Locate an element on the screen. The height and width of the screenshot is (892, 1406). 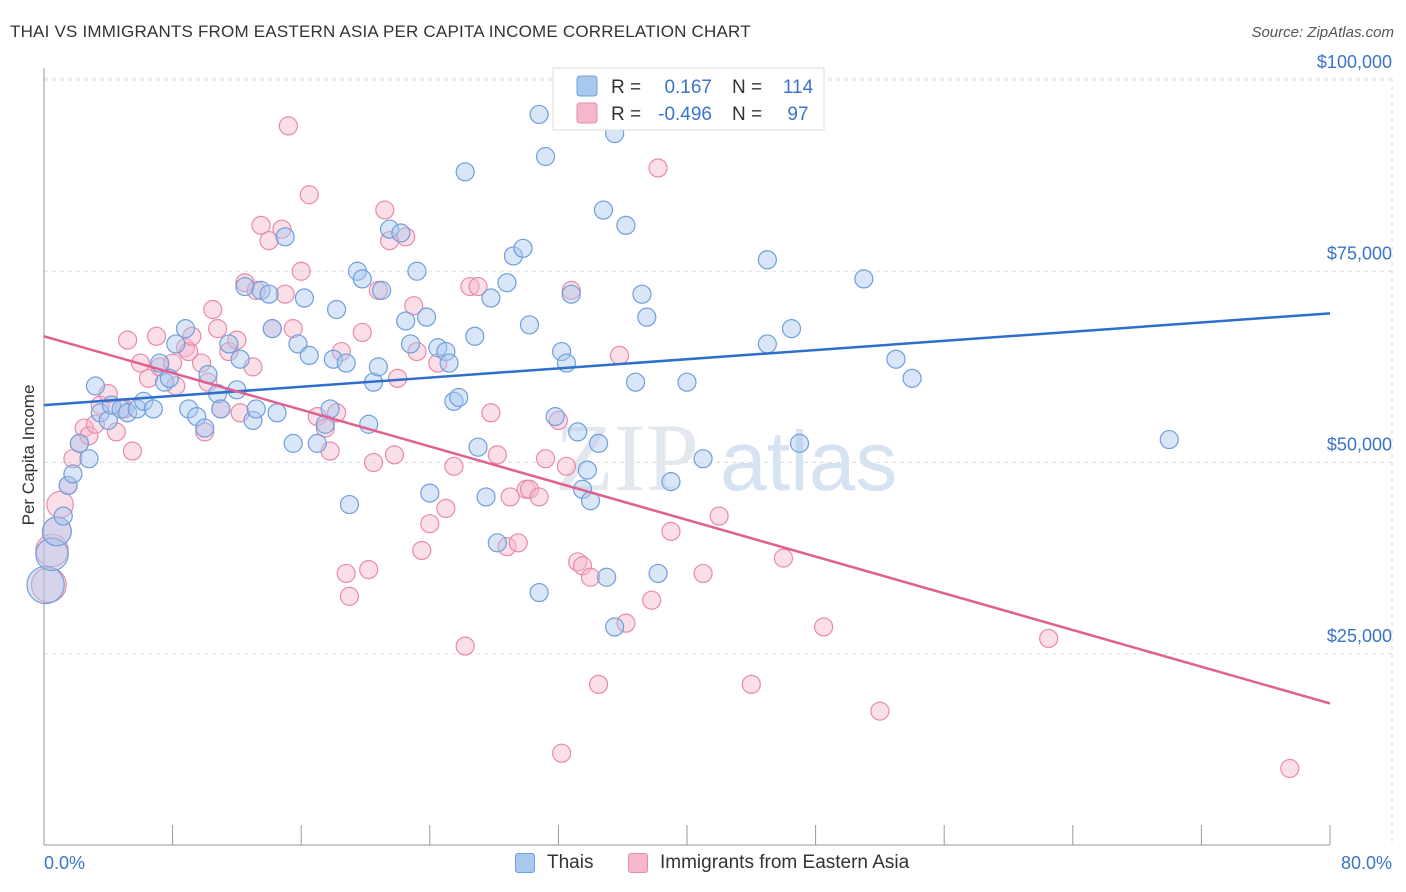
legend-label-thais: Thais is located at coordinates (570, 862).